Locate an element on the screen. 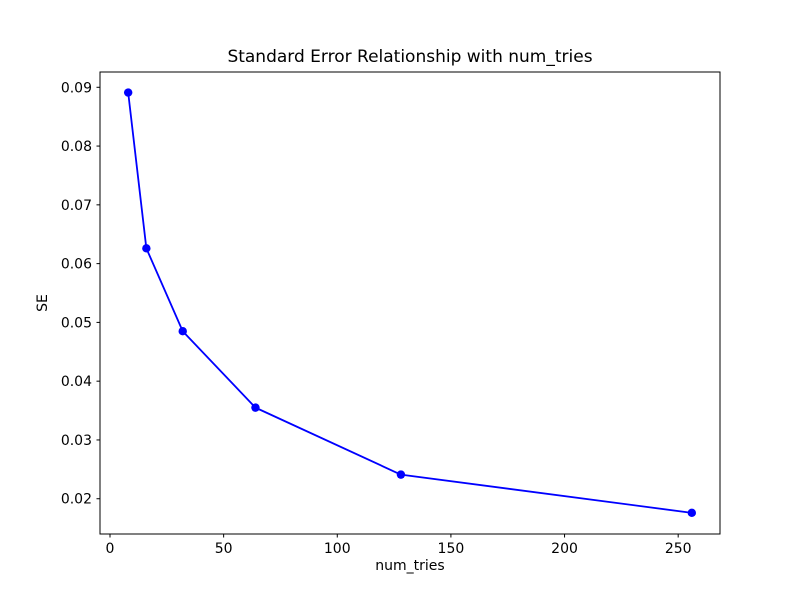  y-tick-label: 0.09 is located at coordinates (76, 88).